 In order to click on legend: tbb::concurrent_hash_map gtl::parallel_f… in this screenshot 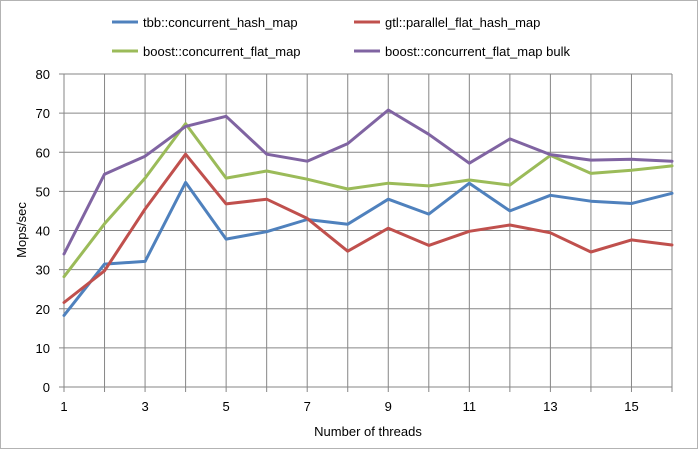, I will do `click(341, 37)`.